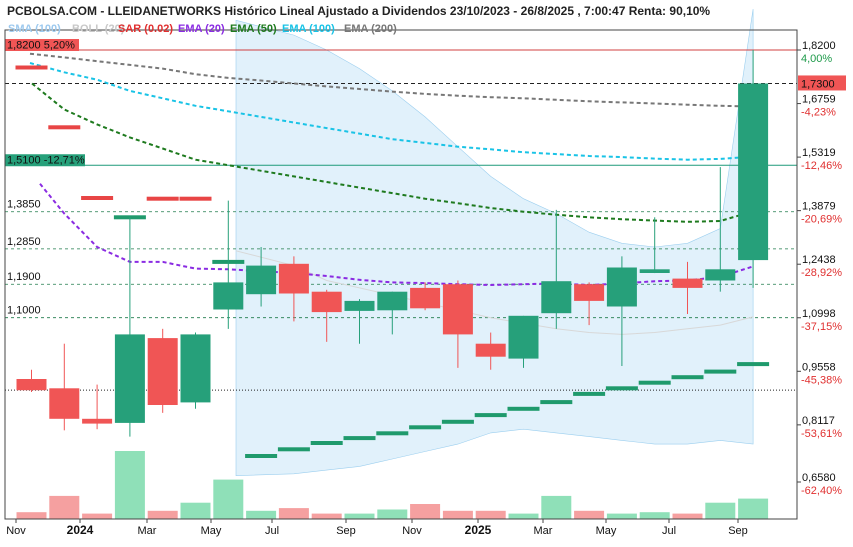  I want to click on legend-entry: EMA (20), so click(201, 29).